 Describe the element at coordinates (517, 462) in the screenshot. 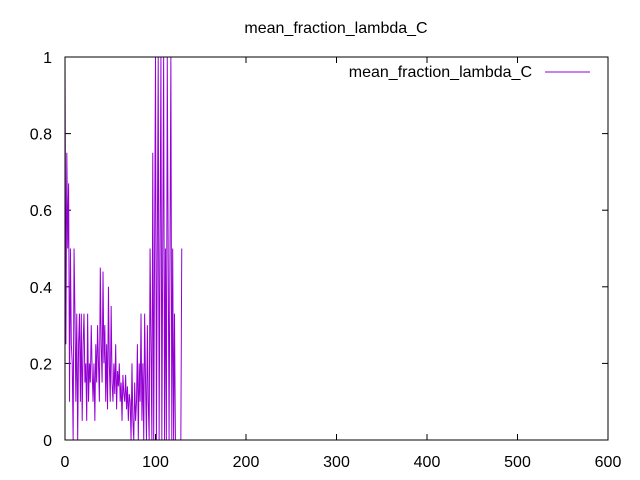

I see `x-tick-label: 500` at that location.